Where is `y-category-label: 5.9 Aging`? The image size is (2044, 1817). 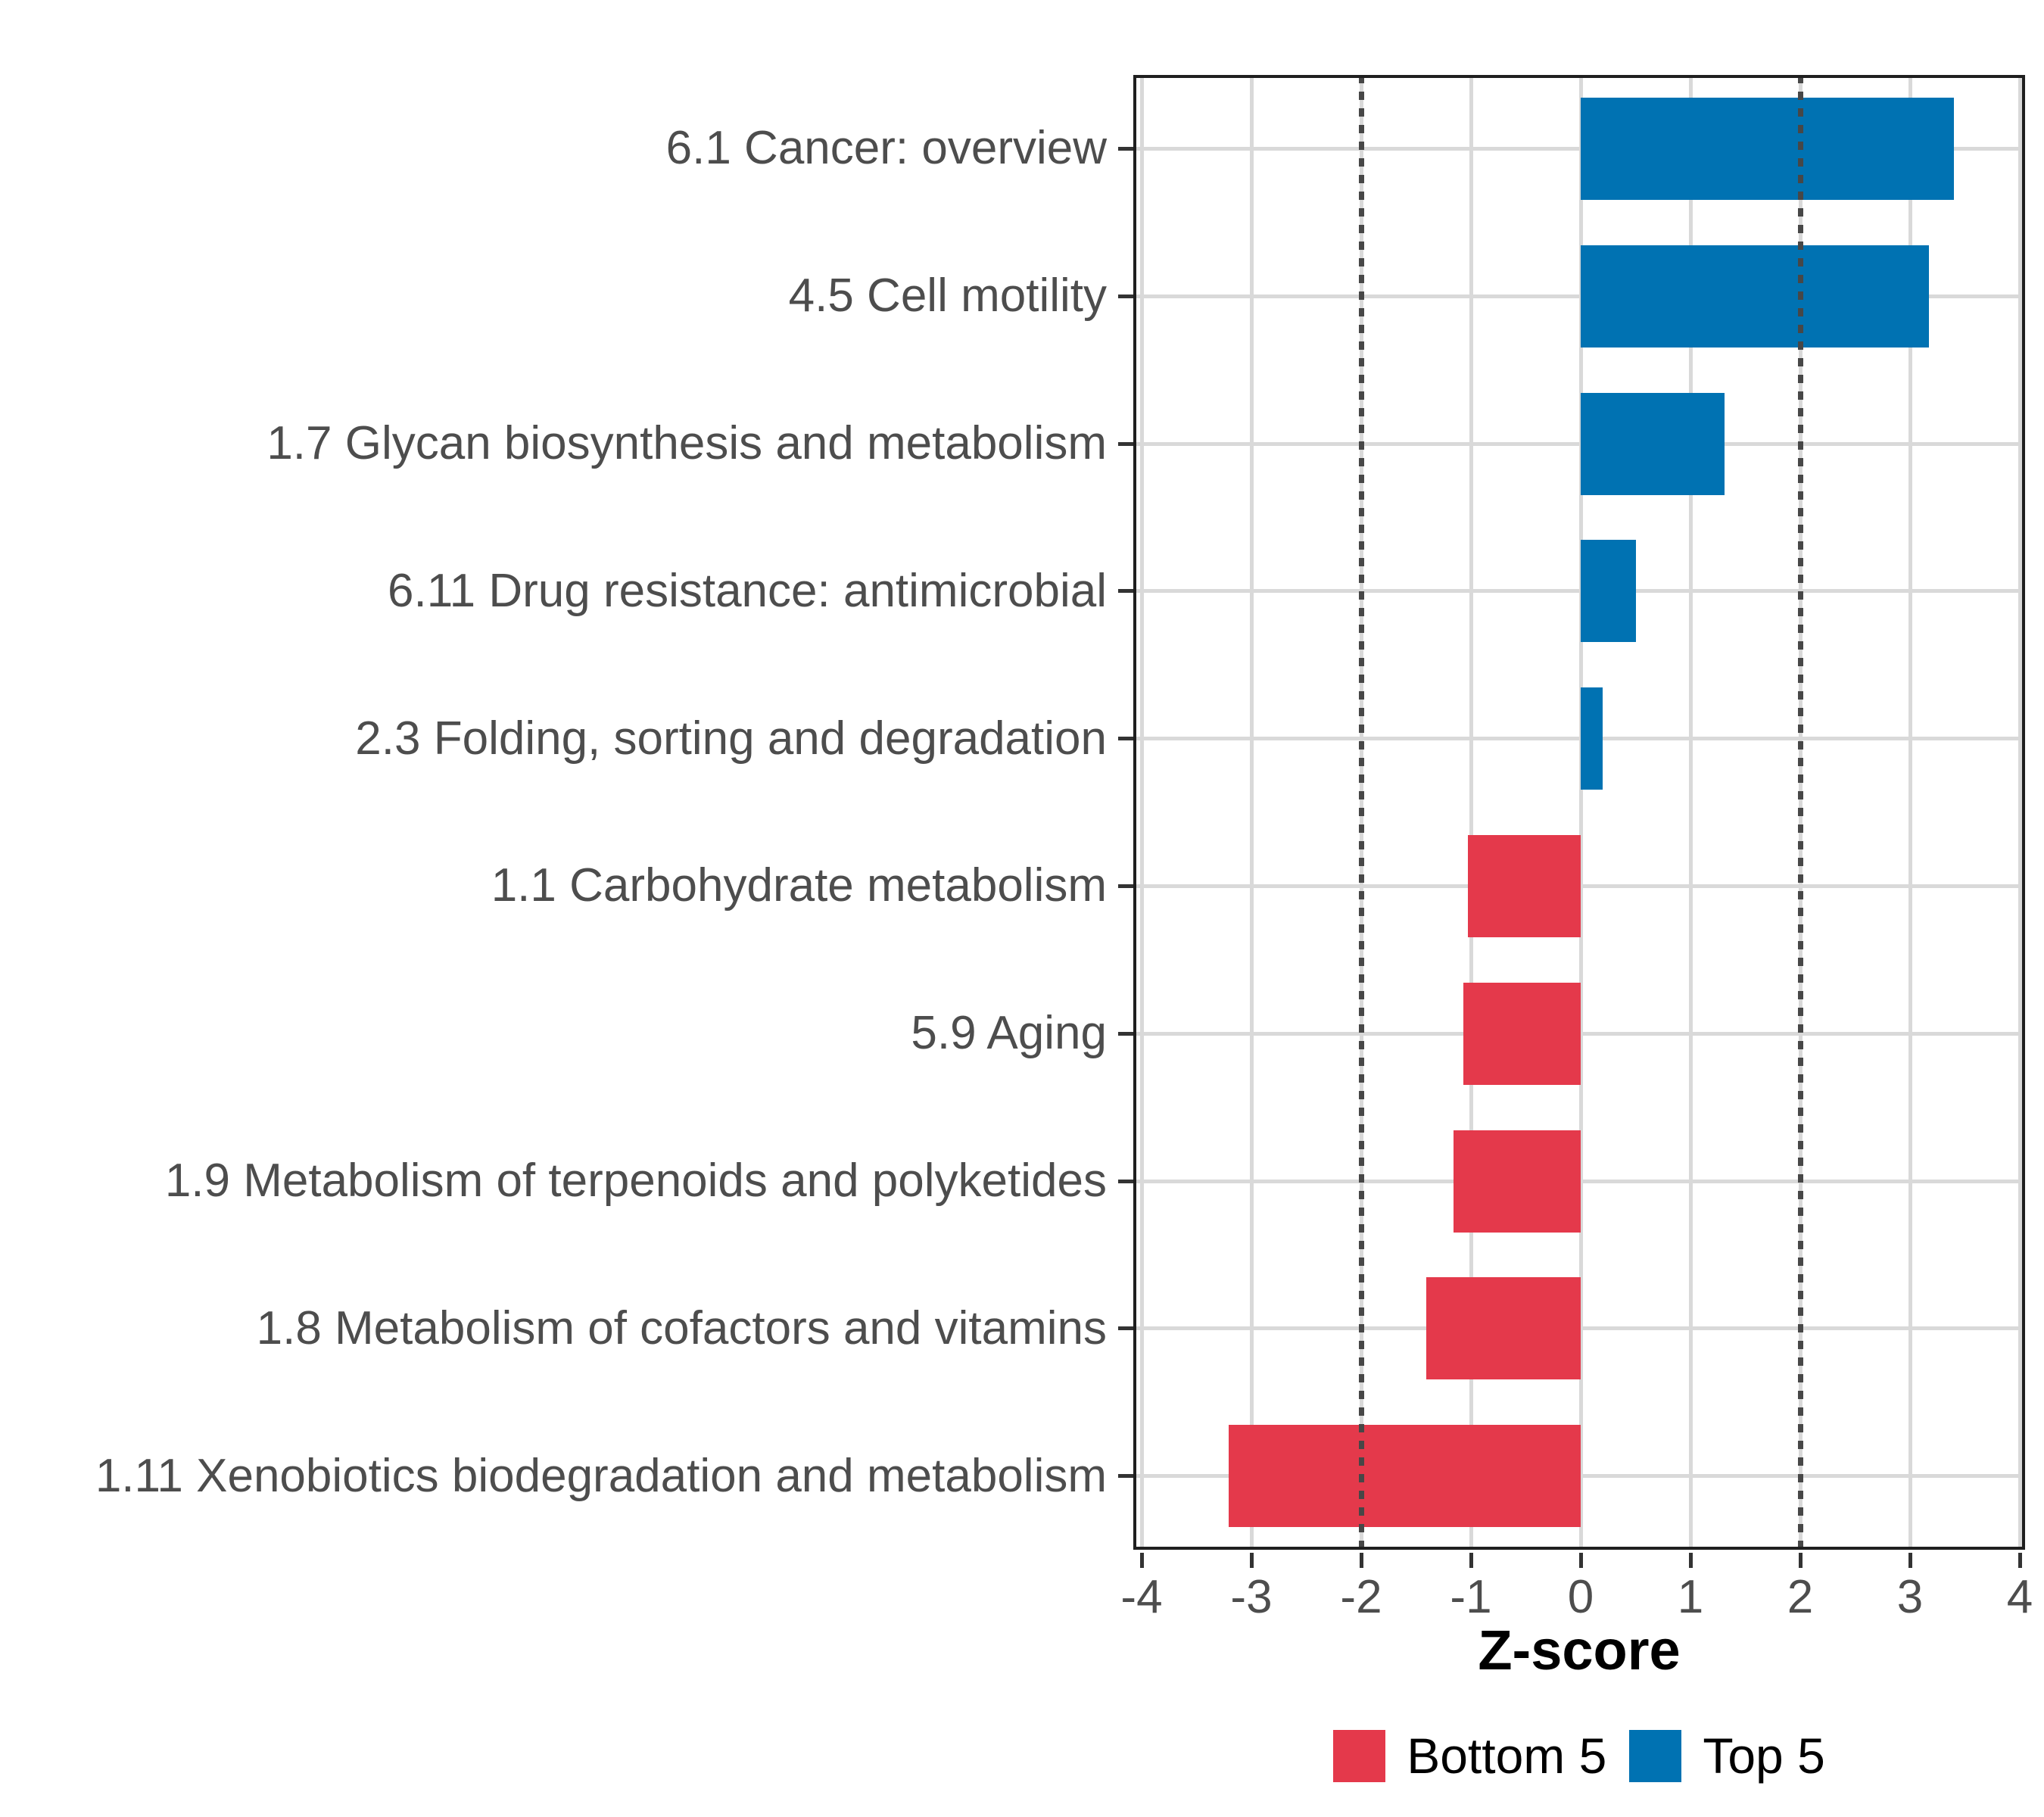
y-category-label: 5.9 Aging is located at coordinates (1009, 1033).